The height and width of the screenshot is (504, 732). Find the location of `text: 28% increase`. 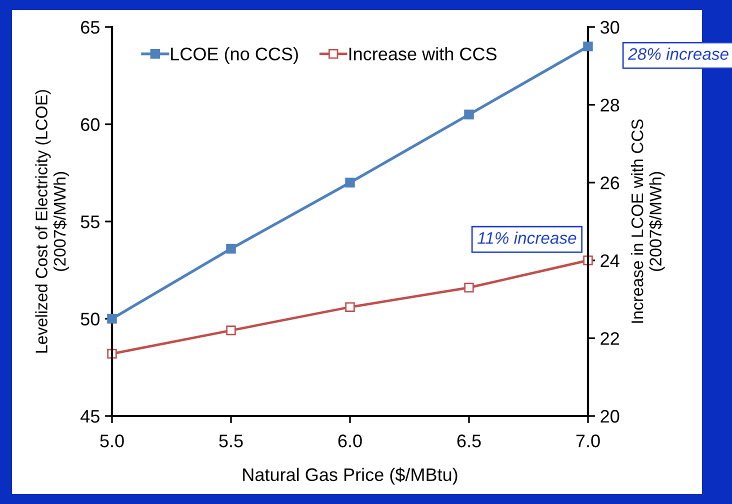

text: 28% increase is located at coordinates (678, 54).